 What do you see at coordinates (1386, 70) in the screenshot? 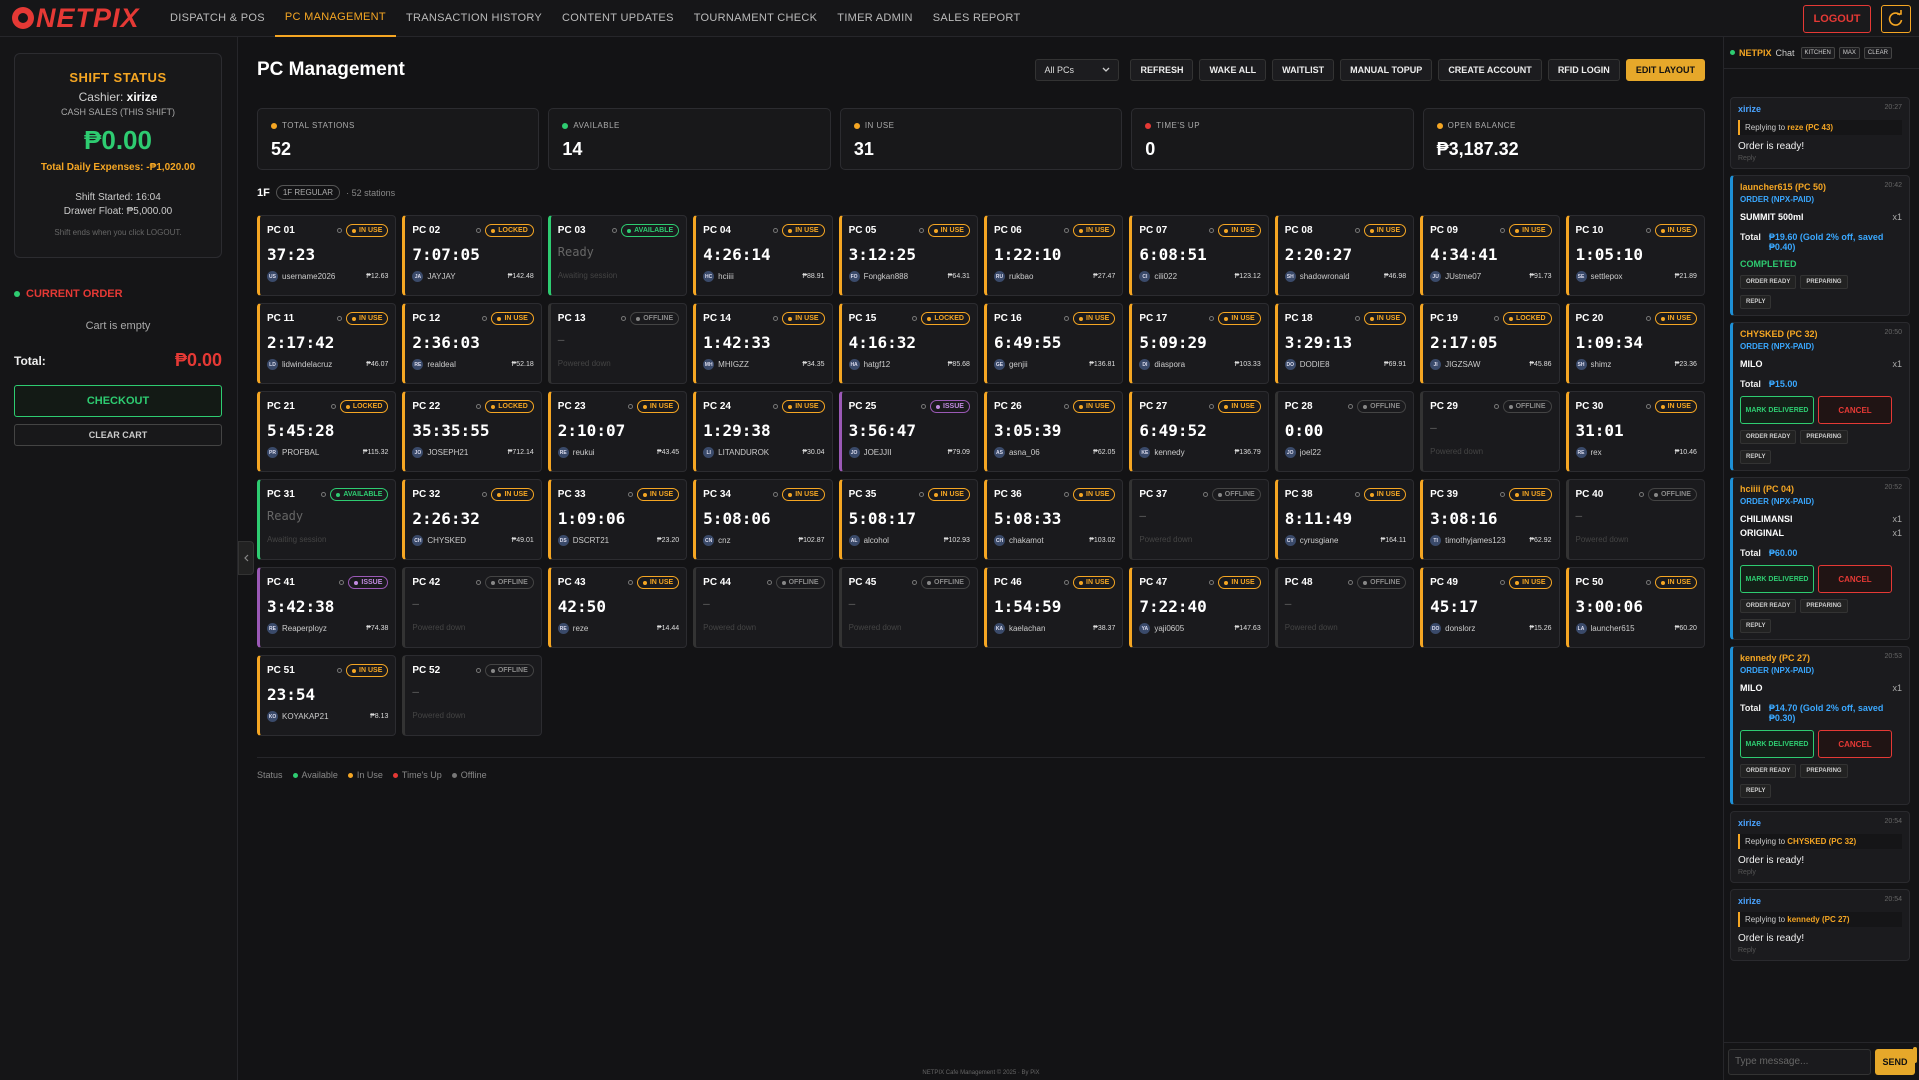
I see `toolbar-button: MANUAL TOPUP` at bounding box center [1386, 70].